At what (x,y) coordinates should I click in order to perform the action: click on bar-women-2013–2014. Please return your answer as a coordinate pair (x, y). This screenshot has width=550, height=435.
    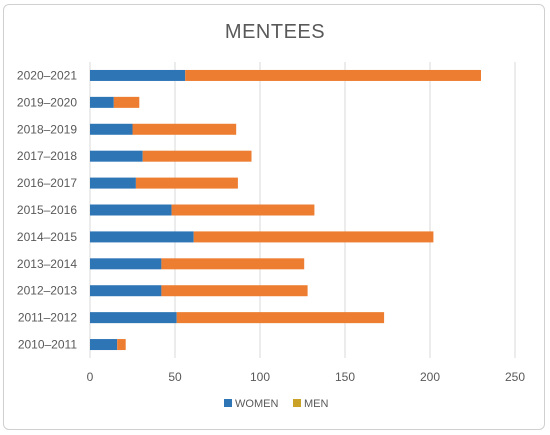
    Looking at the image, I should click on (126, 264).